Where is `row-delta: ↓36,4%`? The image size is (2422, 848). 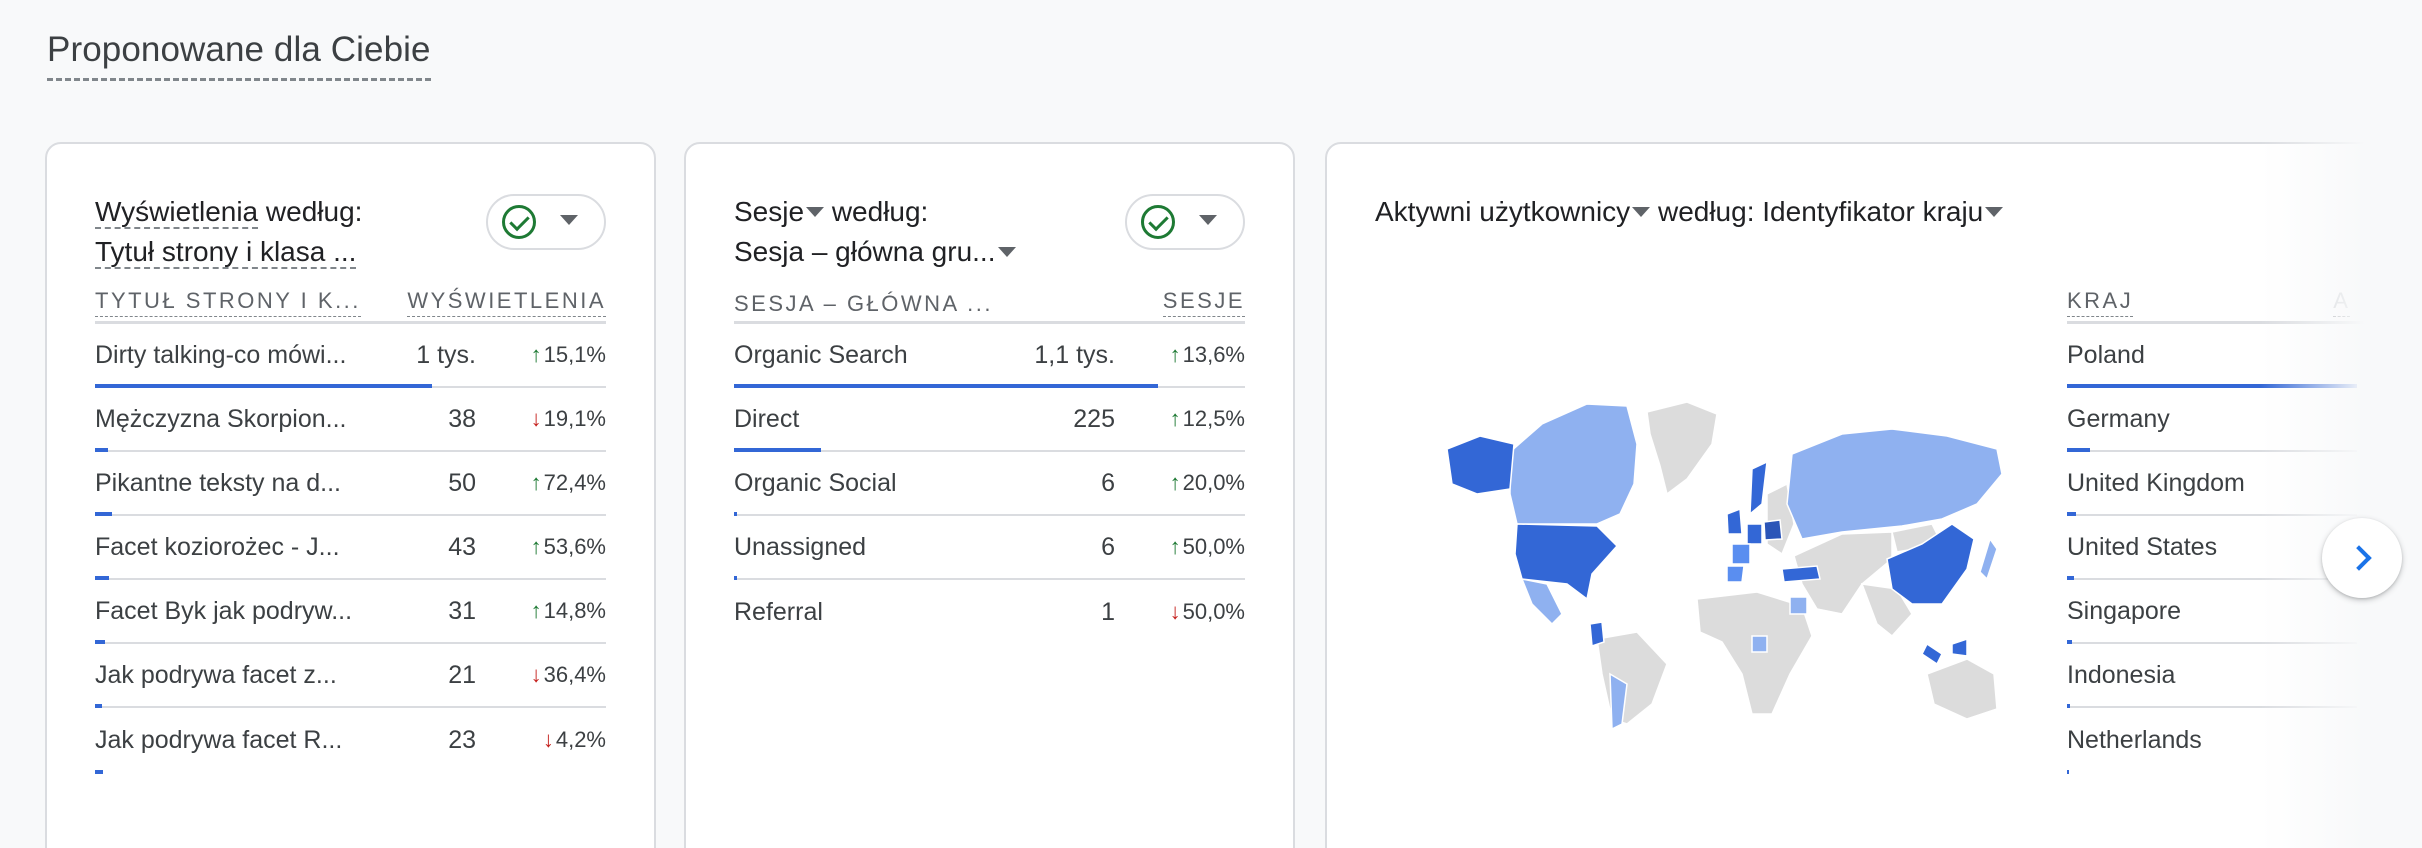 row-delta: ↓36,4% is located at coordinates (541, 675).